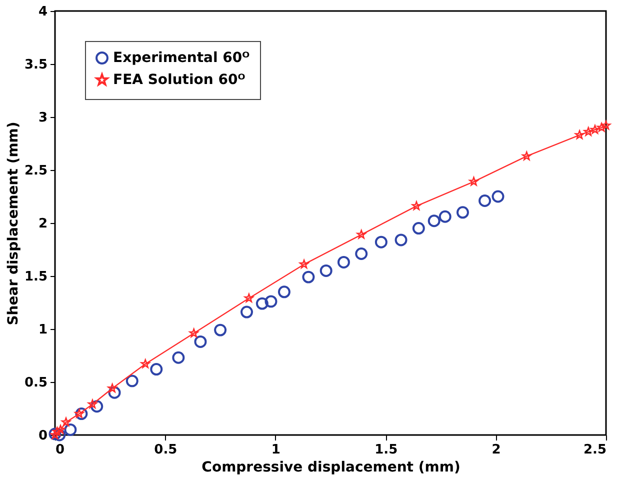 This screenshot has width=618, height=479. I want to click on legend-label: Experimental 60ᴼ, so click(181, 58).